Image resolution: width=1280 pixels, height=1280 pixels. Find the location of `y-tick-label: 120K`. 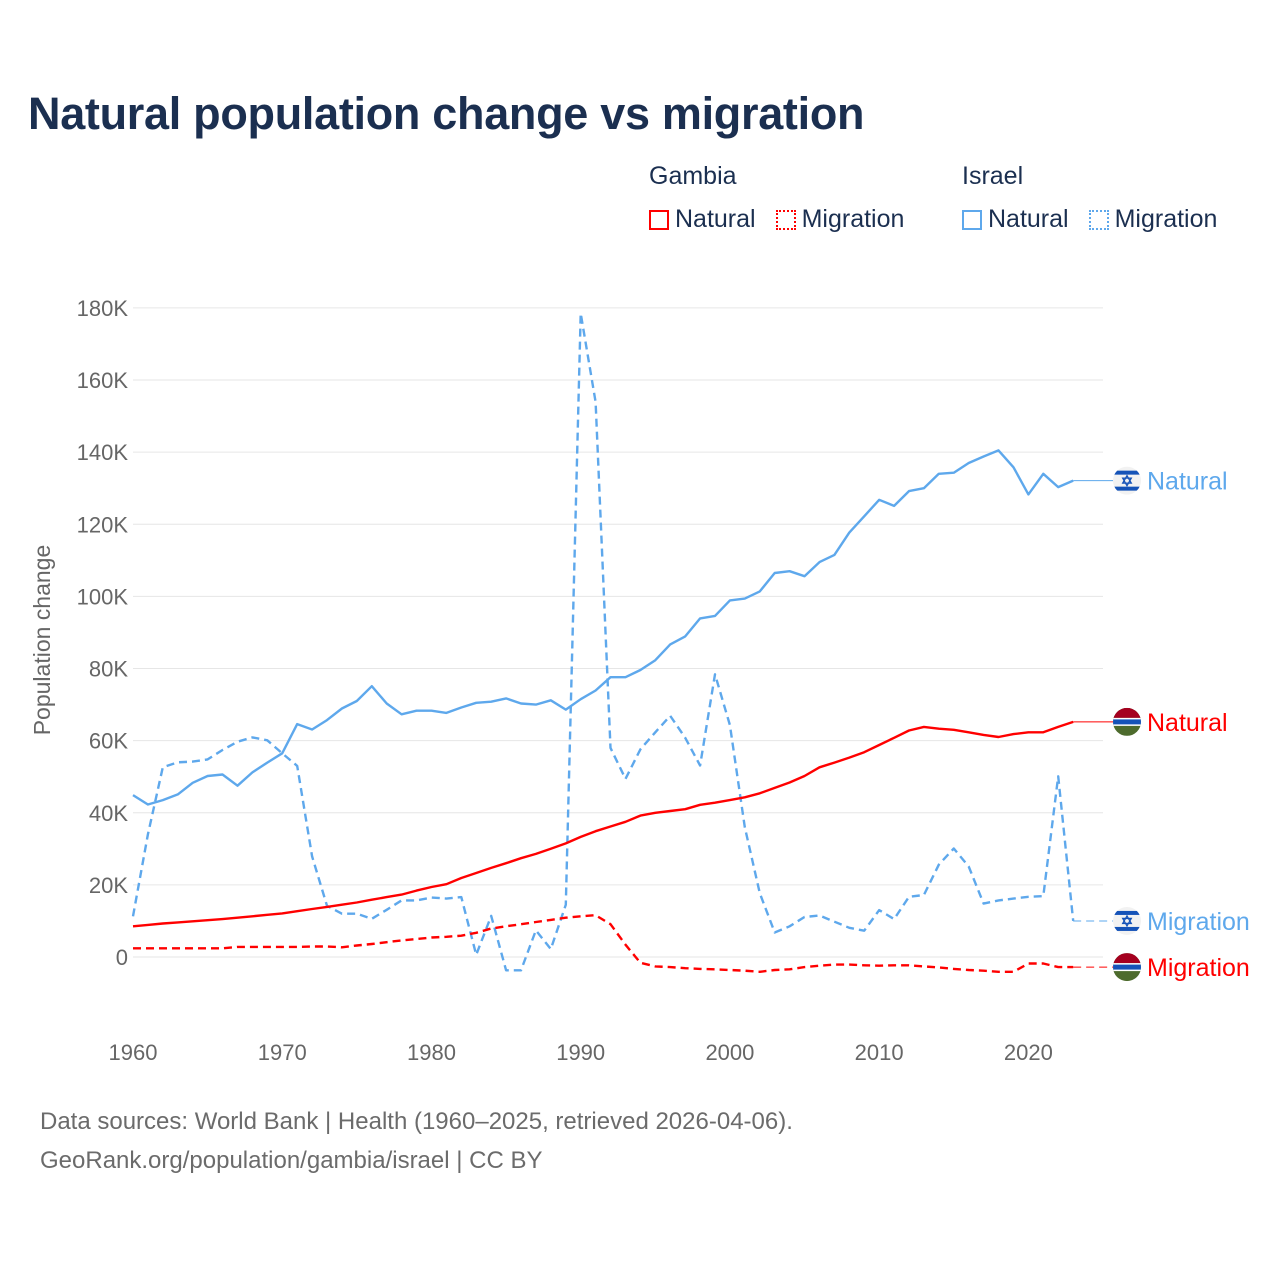

y-tick-label: 120K is located at coordinates (103, 524).